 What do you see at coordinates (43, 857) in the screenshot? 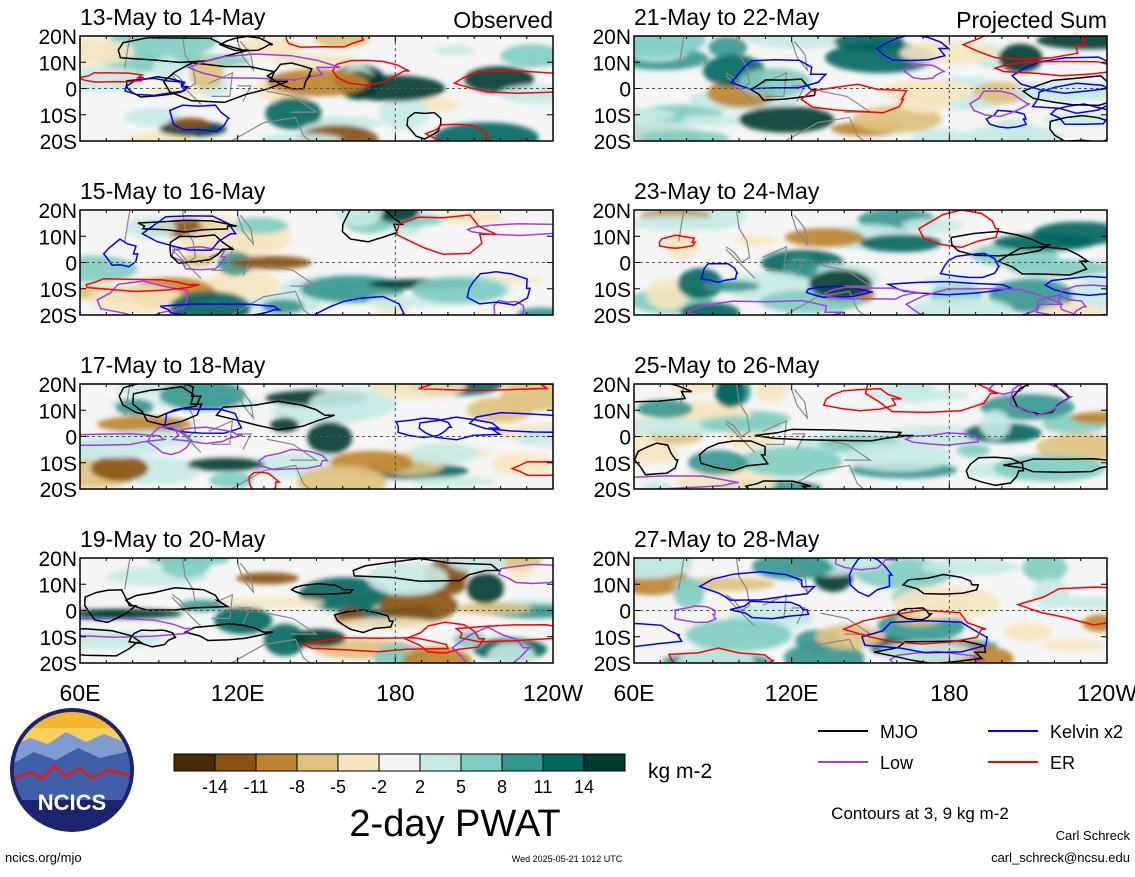
I see `site-link: ncics.org/mjo` at bounding box center [43, 857].